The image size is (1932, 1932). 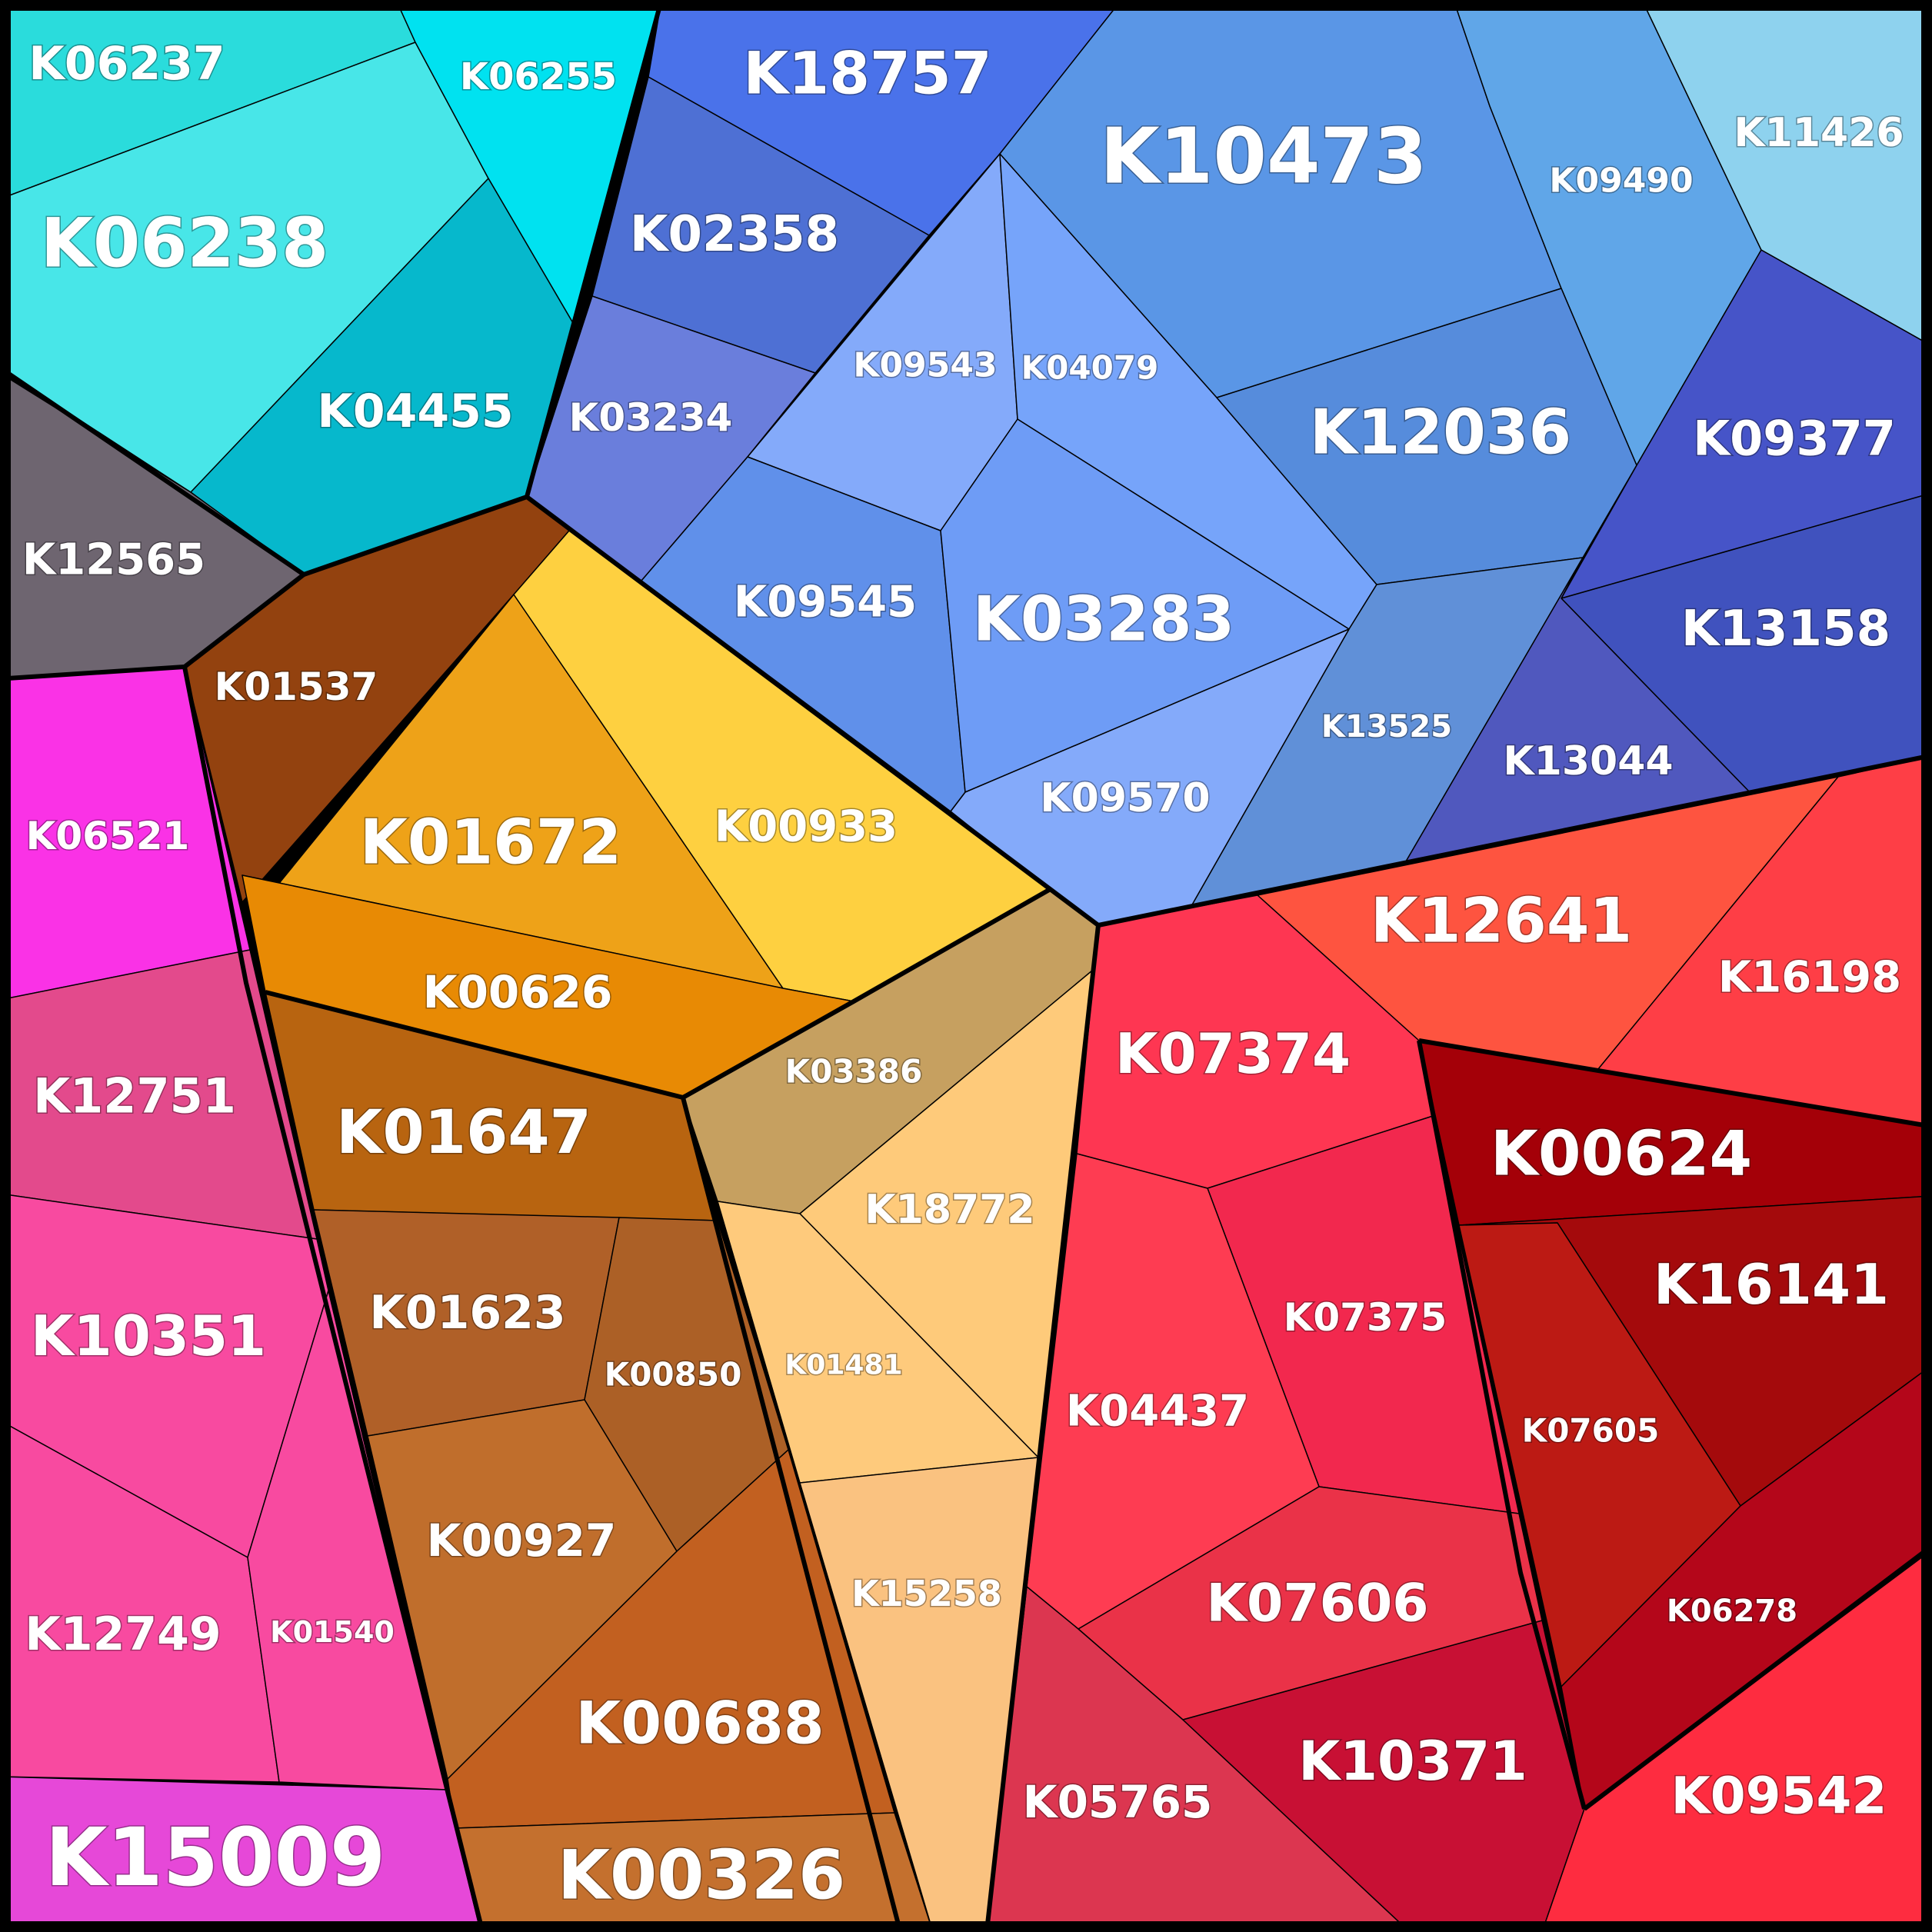 What do you see at coordinates (1591, 1431) in the screenshot?
I see `cell-label-k07605: K07605` at bounding box center [1591, 1431].